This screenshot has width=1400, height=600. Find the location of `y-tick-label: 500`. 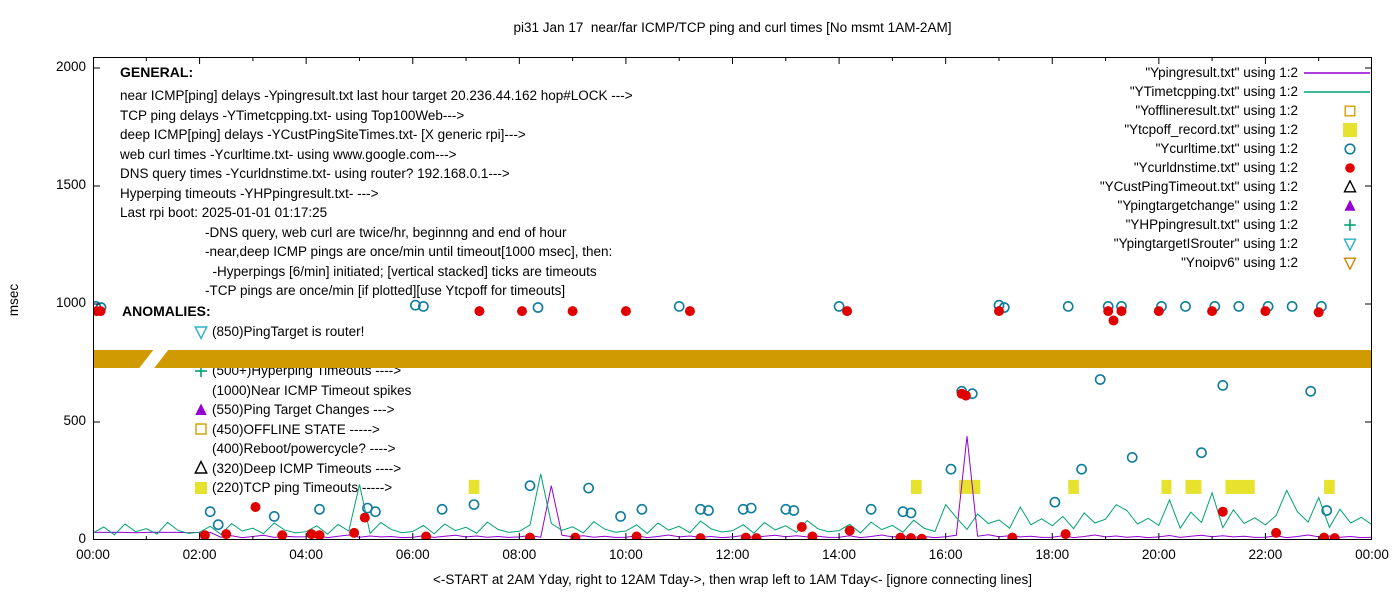

y-tick-label: 500 is located at coordinates (74, 420).